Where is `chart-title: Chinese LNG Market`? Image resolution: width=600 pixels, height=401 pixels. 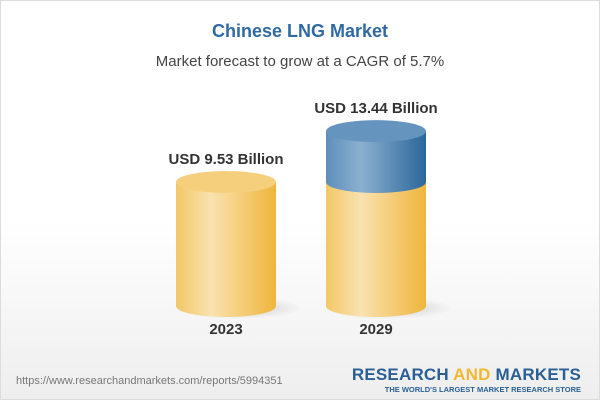
chart-title: Chinese LNG Market is located at coordinates (300, 31).